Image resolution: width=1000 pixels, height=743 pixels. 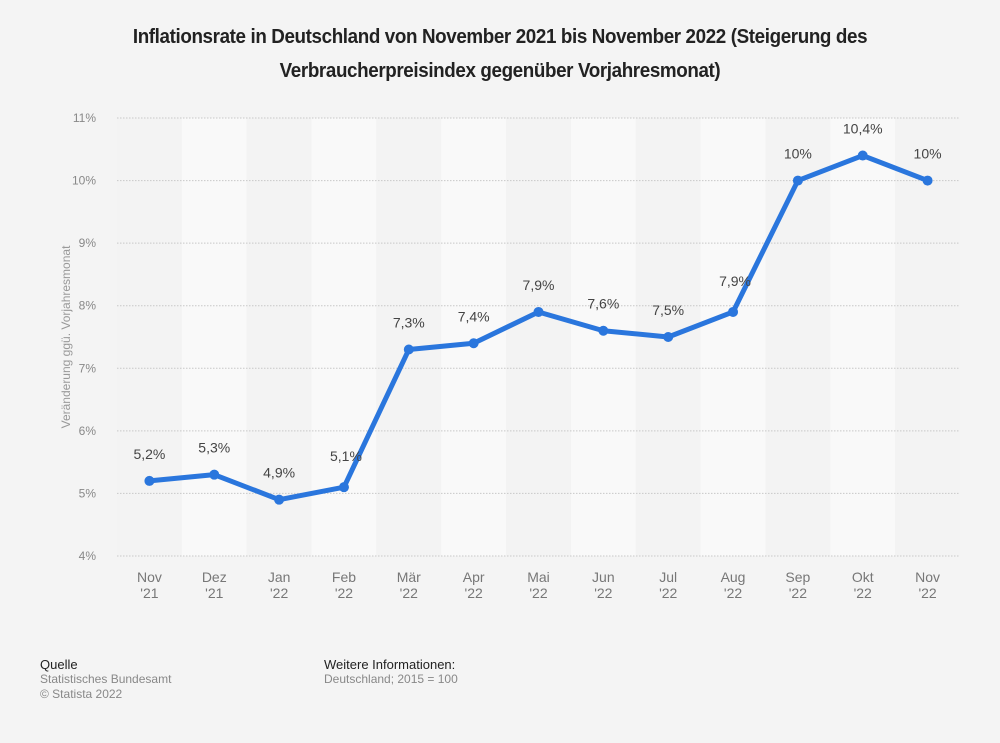 I want to click on x-tick-label: Feb'22, so click(x=344, y=585).